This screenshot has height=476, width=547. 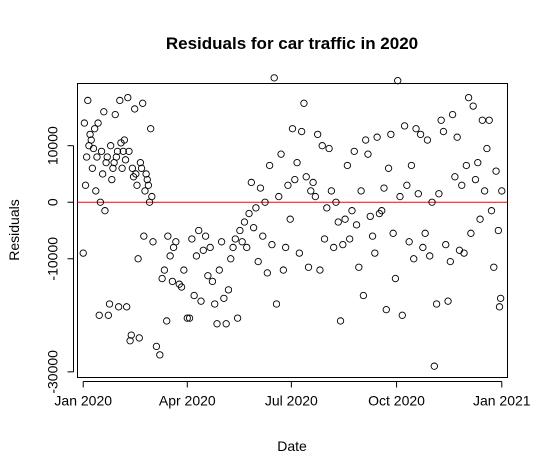 I want to click on y-tick-label: -10000, so click(x=53, y=259).